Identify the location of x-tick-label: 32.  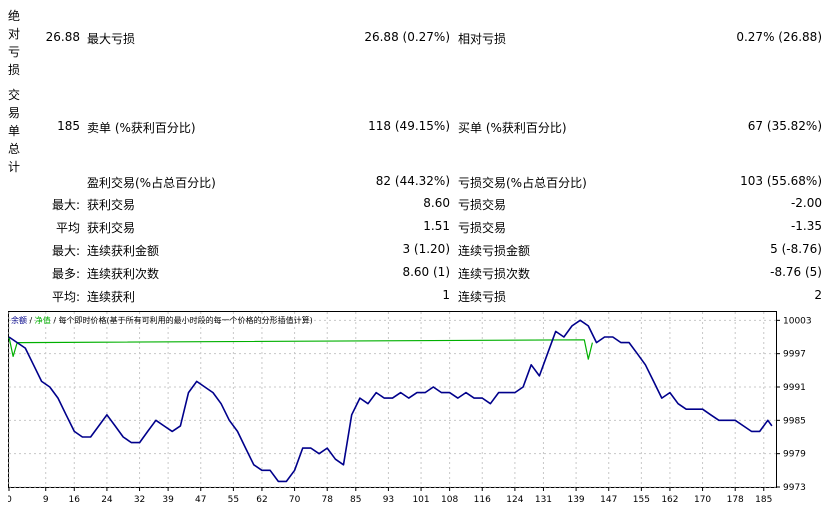
(139, 500).